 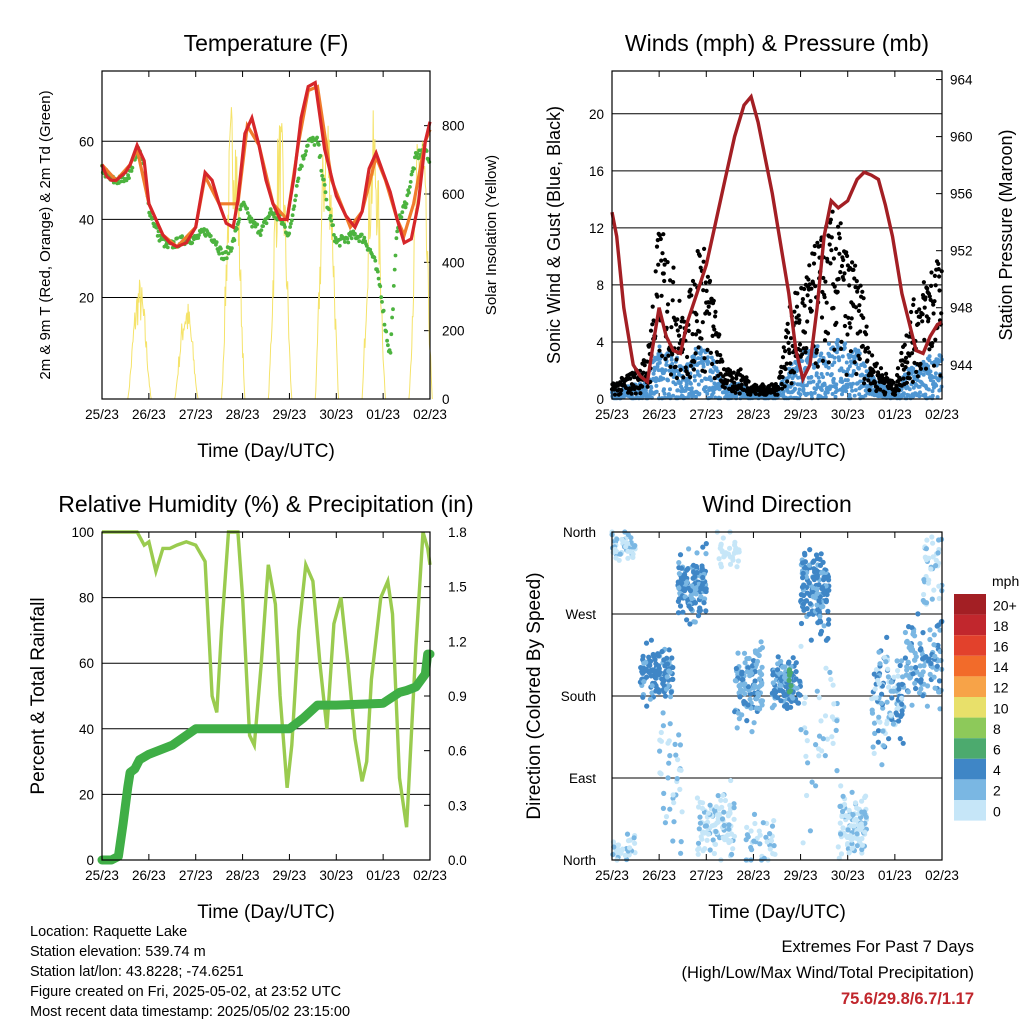 What do you see at coordinates (1001, 626) in the screenshot?
I see `legend-label: 18` at bounding box center [1001, 626].